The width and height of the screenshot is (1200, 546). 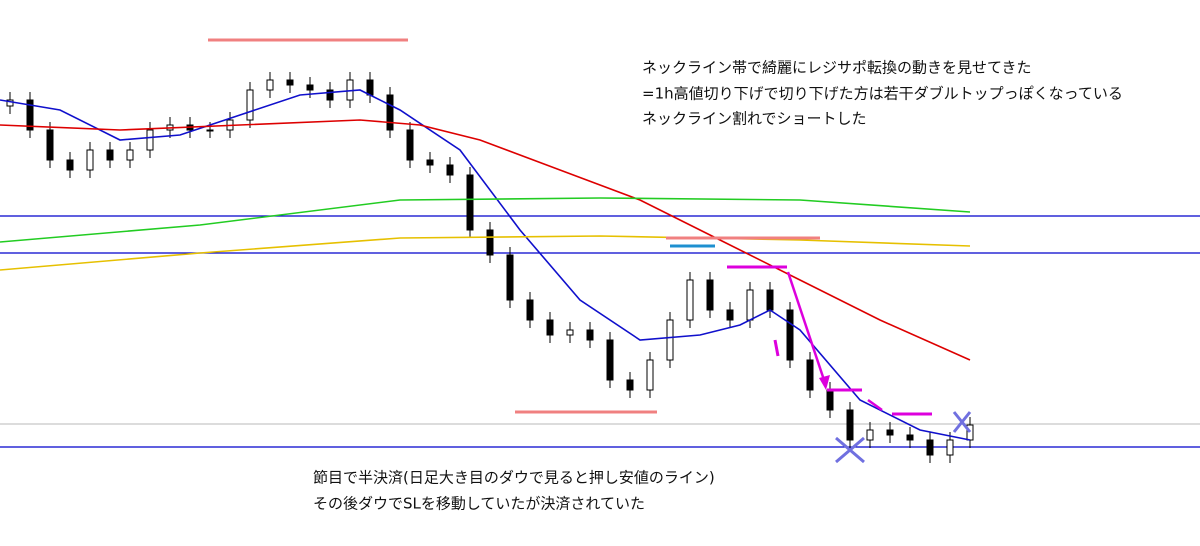 I want to click on arrow-head, so click(x=824, y=382).